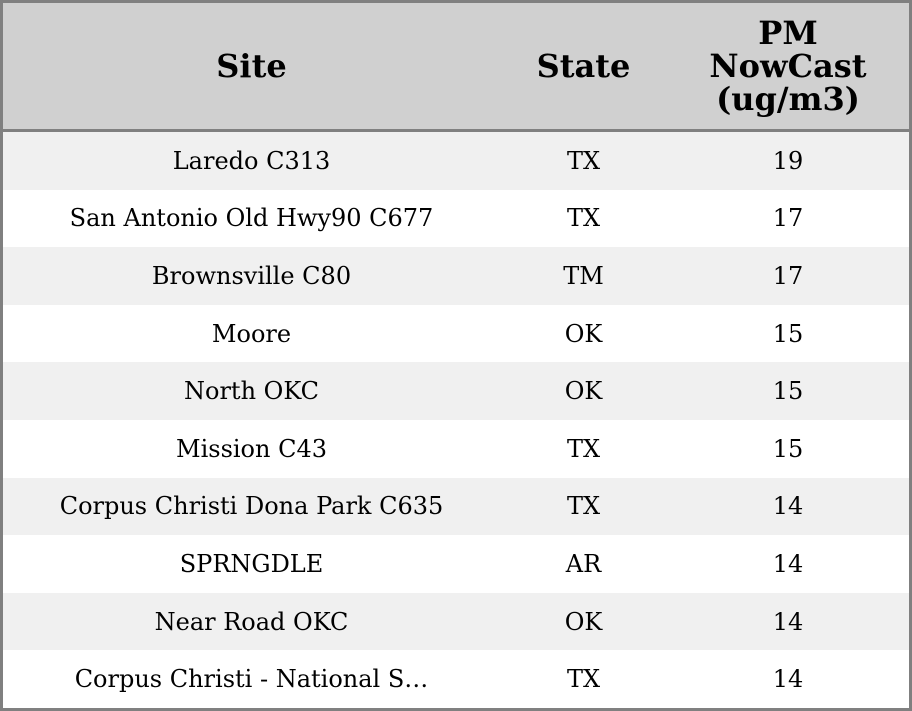 The image size is (912, 711). I want to click on table-row: SPRNGDLE AR 14, so click(456, 564).